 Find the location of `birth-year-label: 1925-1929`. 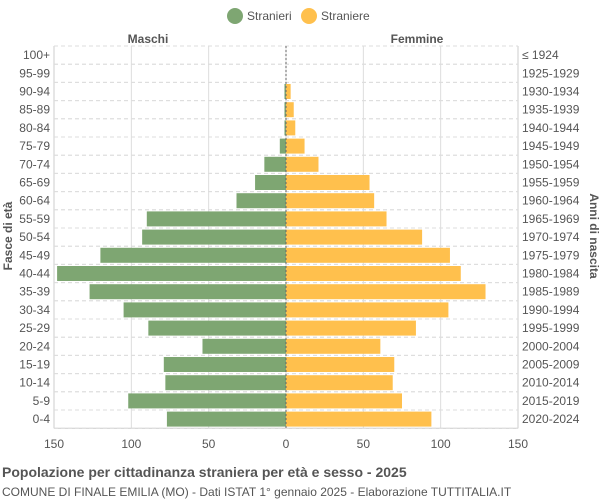

birth-year-label: 1925-1929 is located at coordinates (551, 73).